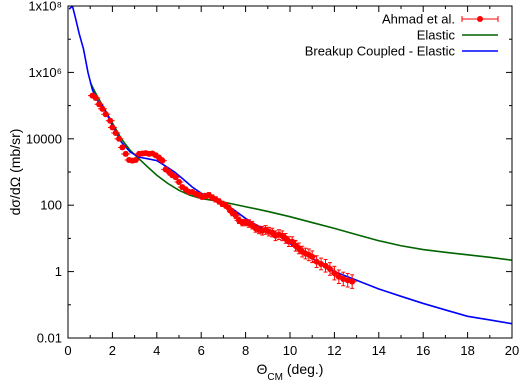 This screenshot has height=380, width=519. Describe the element at coordinates (44, 138) in the screenshot. I see `y-tick-label: 10000` at that location.